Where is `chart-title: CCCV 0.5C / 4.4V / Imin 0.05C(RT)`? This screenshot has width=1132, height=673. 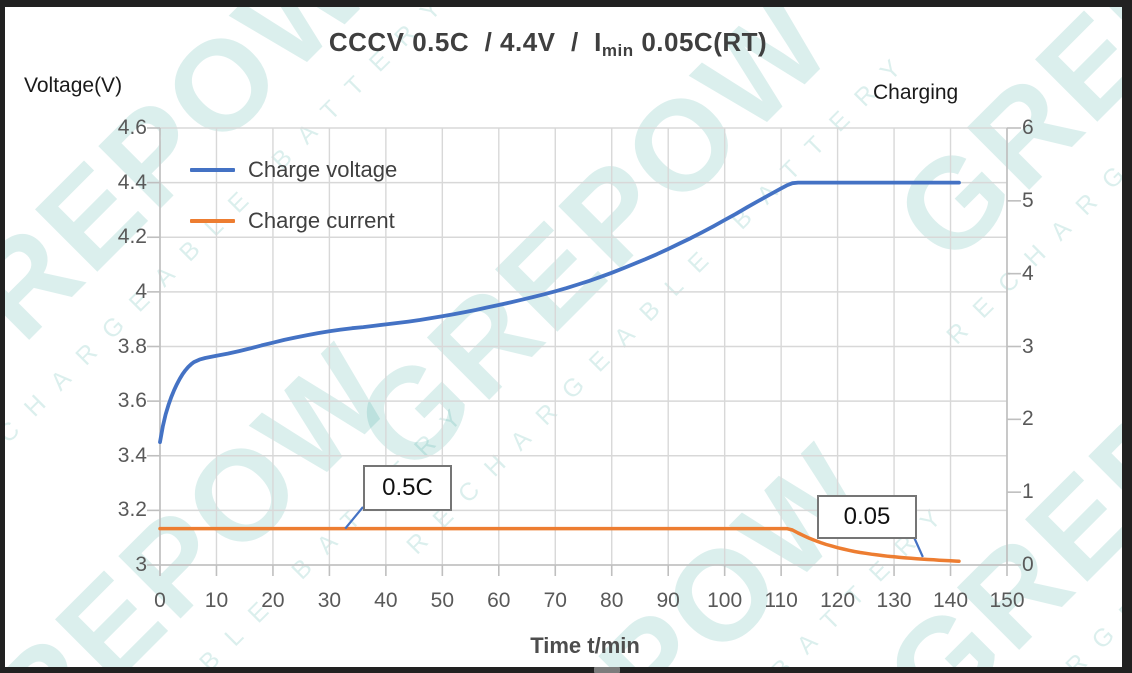
chart-title: CCCV 0.5C / 4.4V / Imin 0.05C(RT) is located at coordinates (548, 44).